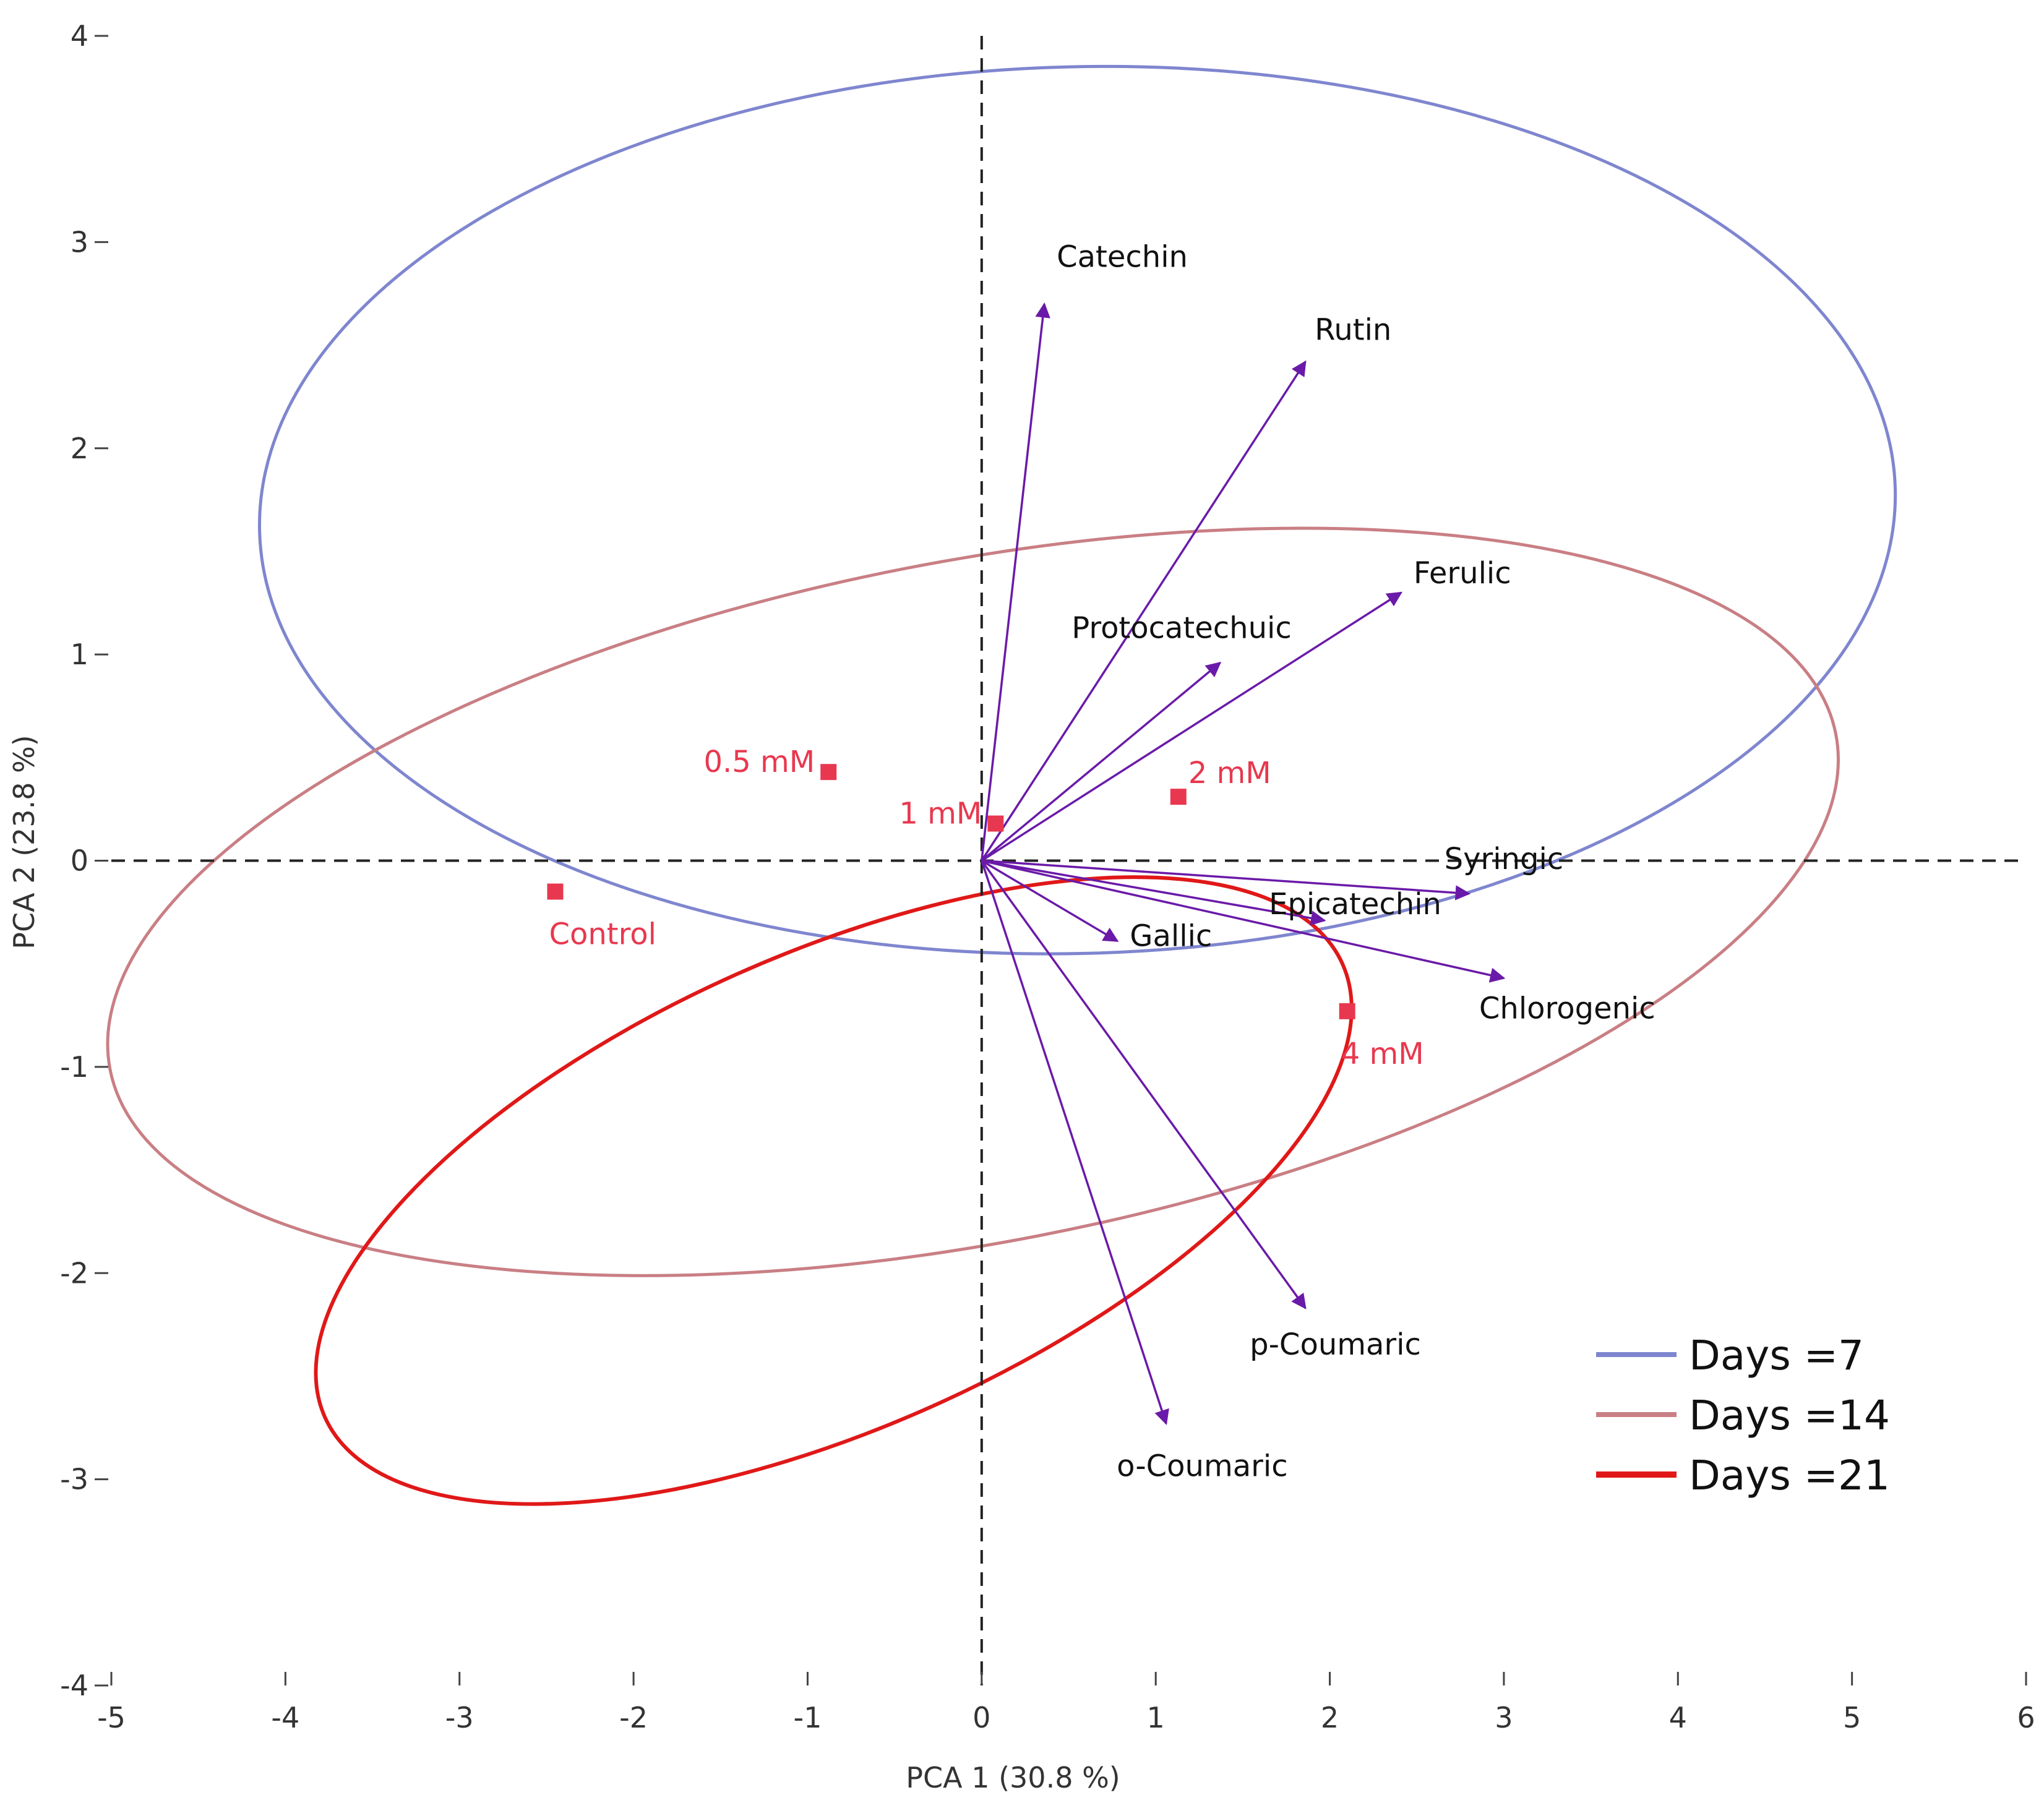  Describe the element at coordinates (1678, 1717) in the screenshot. I see `x-tick-label: 4` at that location.